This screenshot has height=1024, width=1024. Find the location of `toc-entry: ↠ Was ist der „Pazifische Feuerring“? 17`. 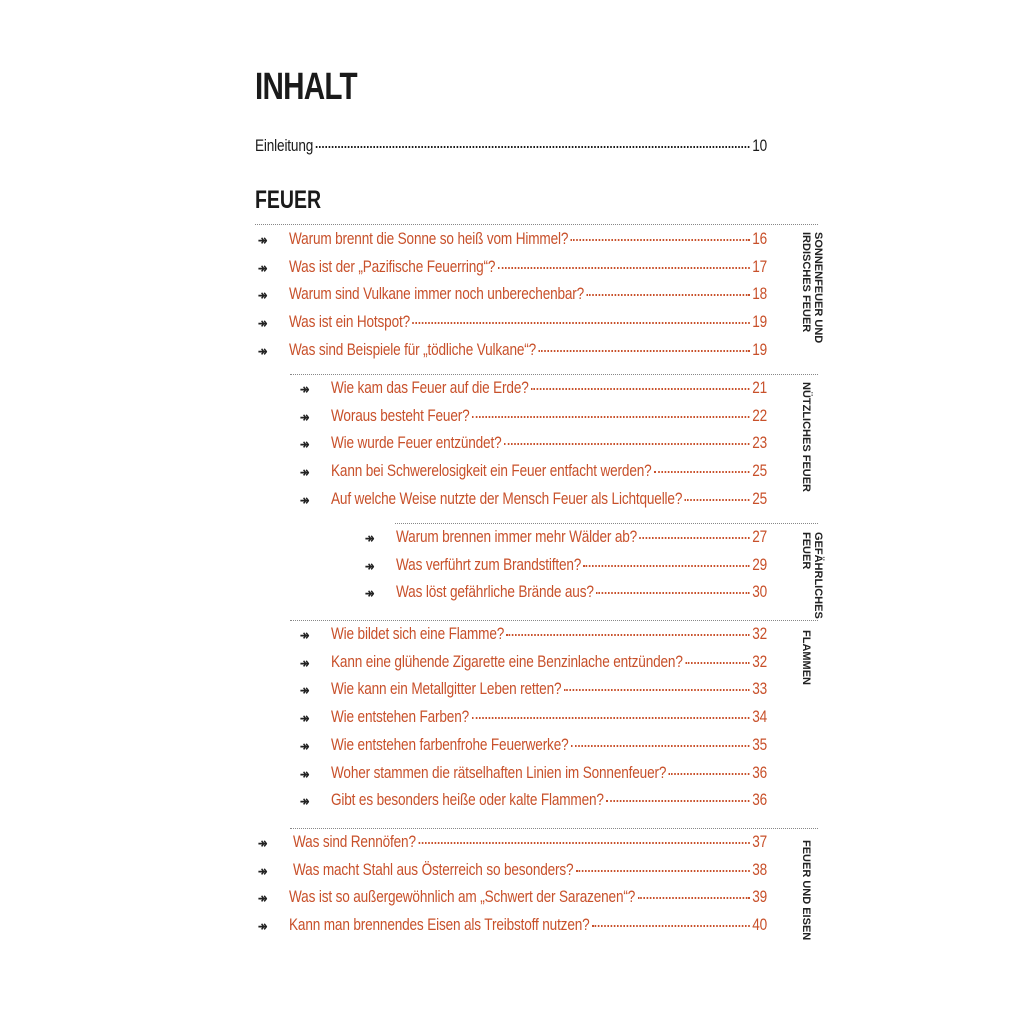

toc-entry: ↠ Was ist der „Pazifische Feuerring“? 17 is located at coordinates (512, 269).